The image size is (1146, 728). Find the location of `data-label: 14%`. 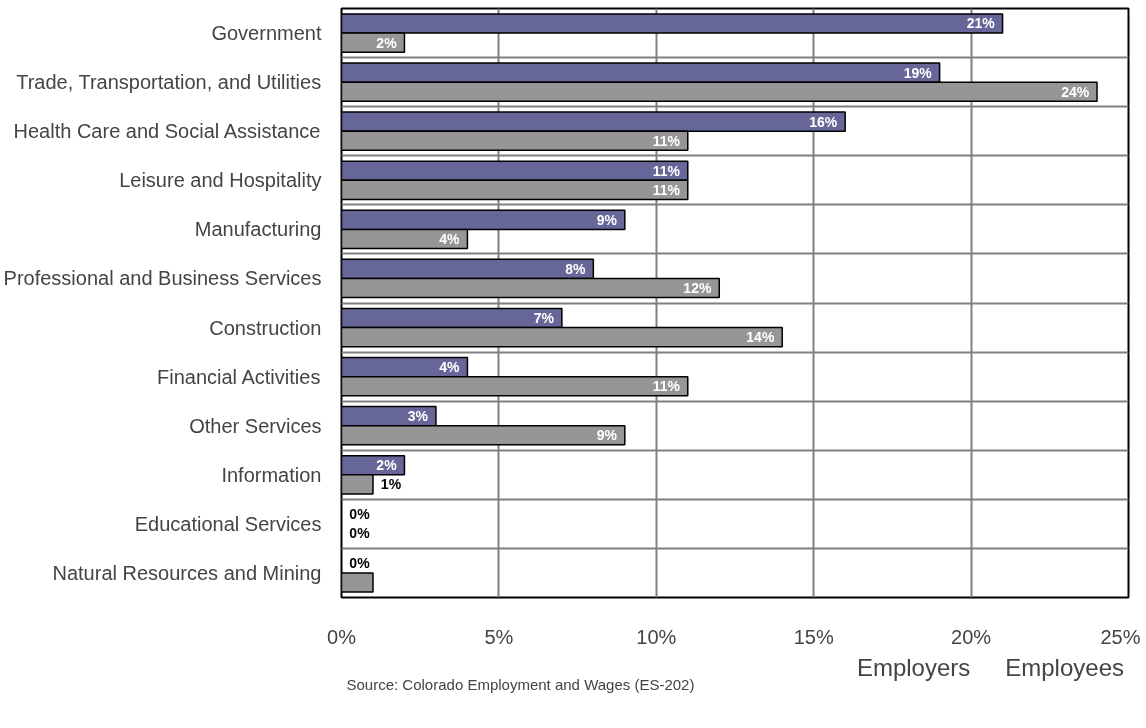

data-label: 14% is located at coordinates (760, 337).